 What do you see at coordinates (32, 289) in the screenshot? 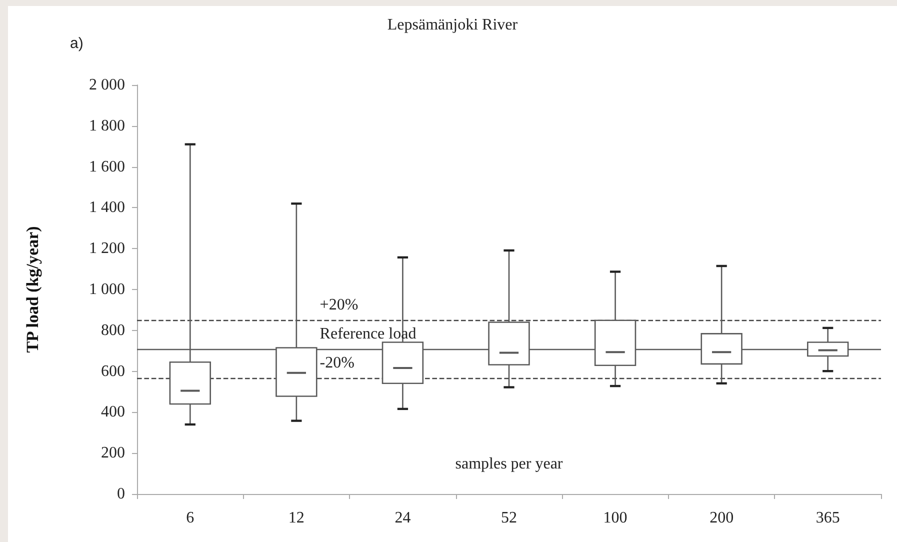
I see `y-axis-title: TP load (kg/year)` at bounding box center [32, 289].